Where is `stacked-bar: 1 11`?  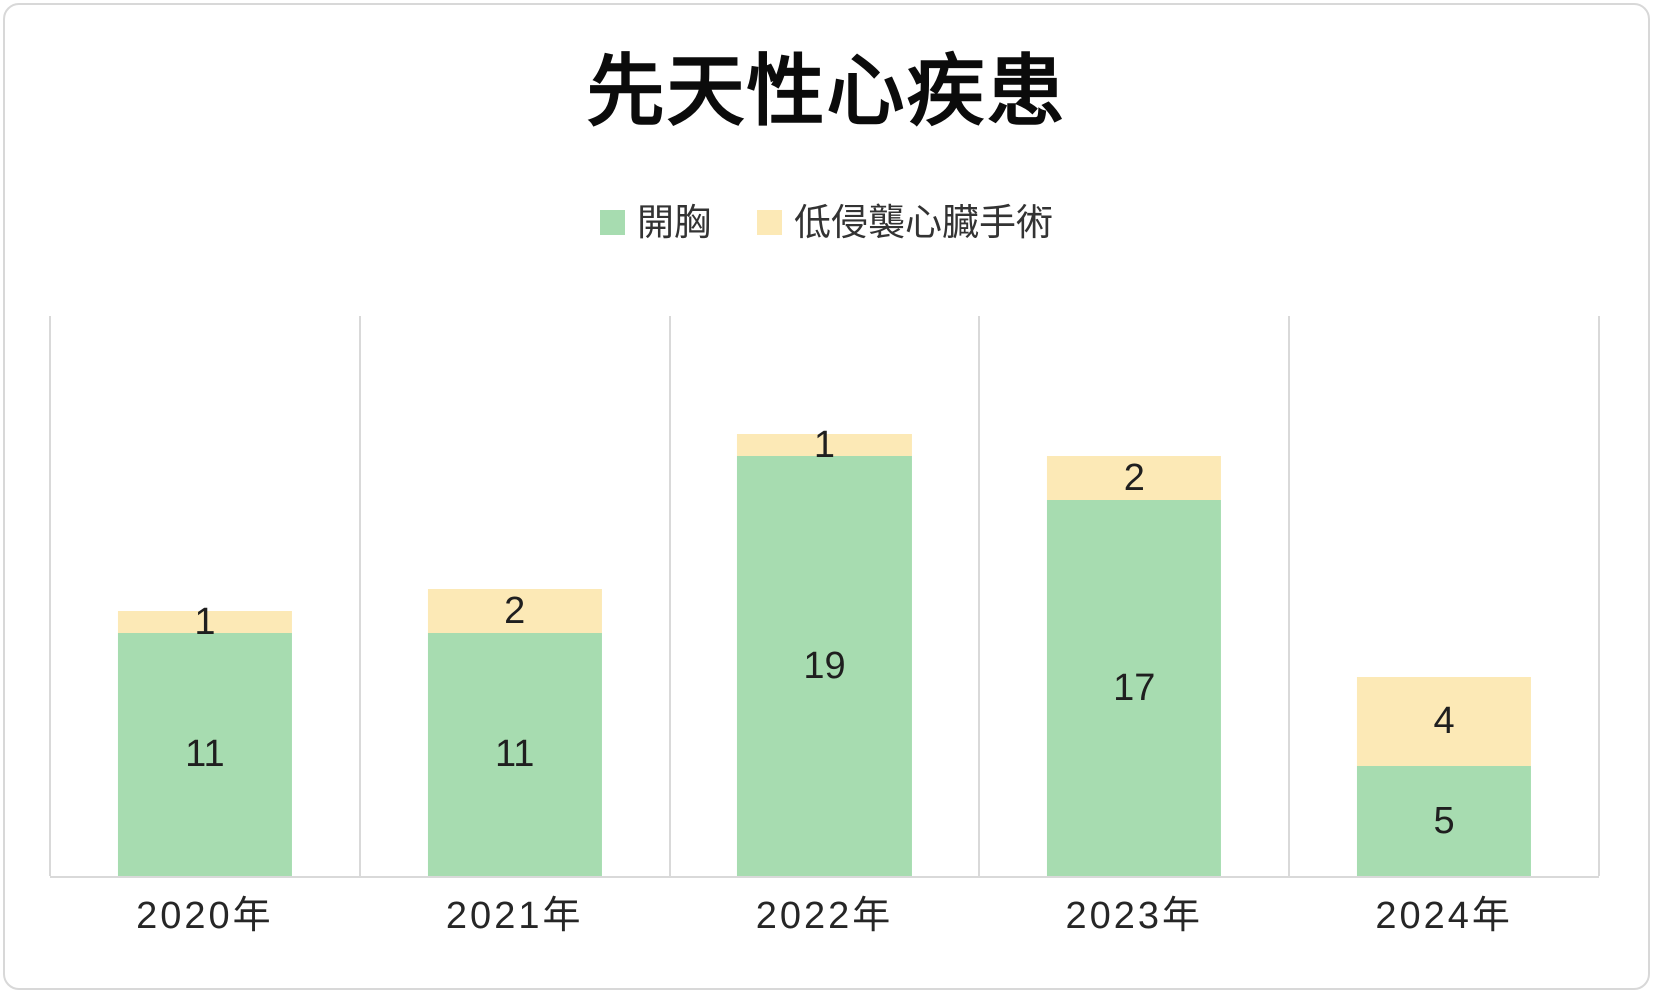
stacked-bar: 1 11 is located at coordinates (204, 739).